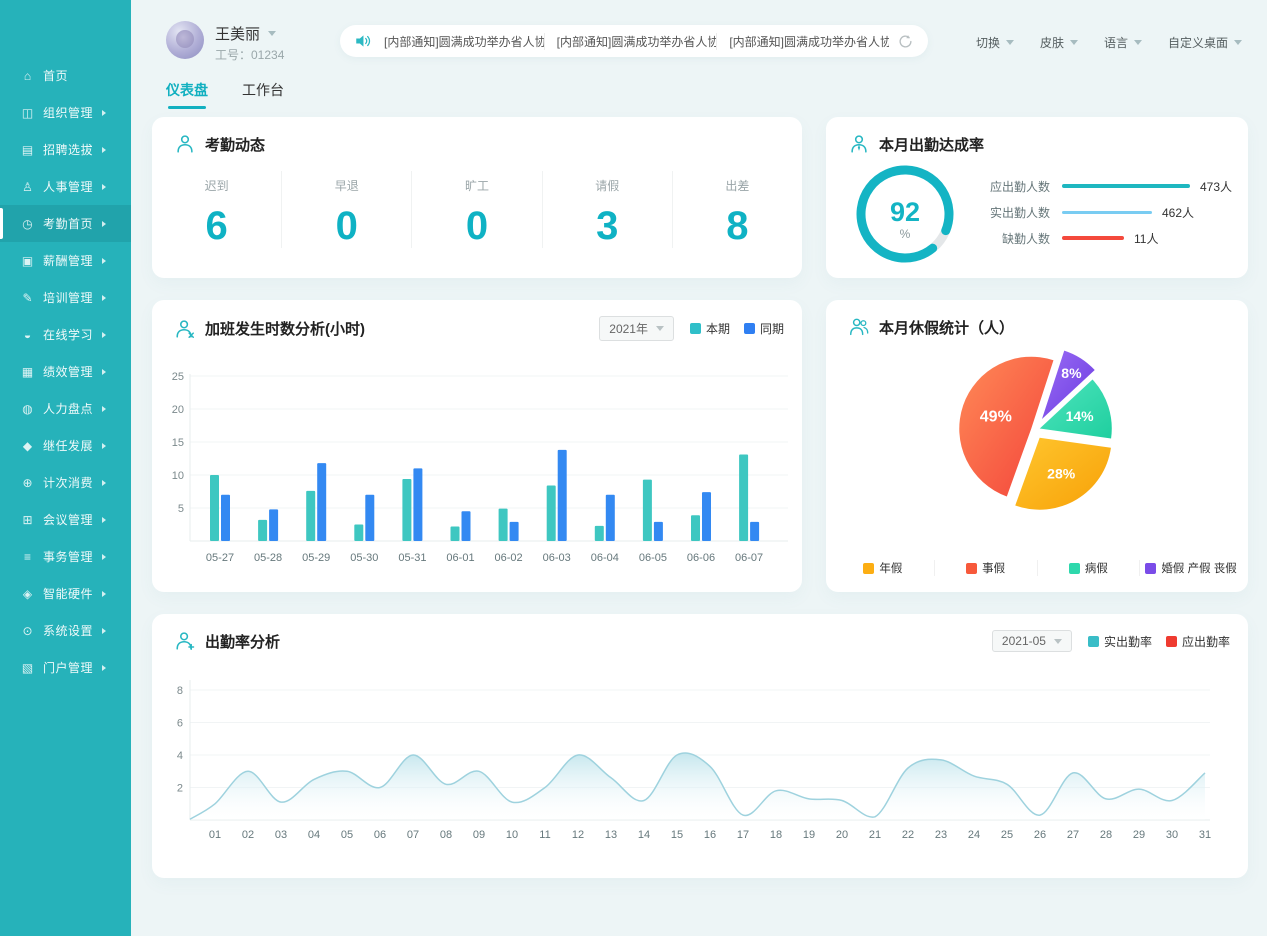 The width and height of the screenshot is (1267, 936). I want to click on top-menu-switch: 切换, so click(995, 42).